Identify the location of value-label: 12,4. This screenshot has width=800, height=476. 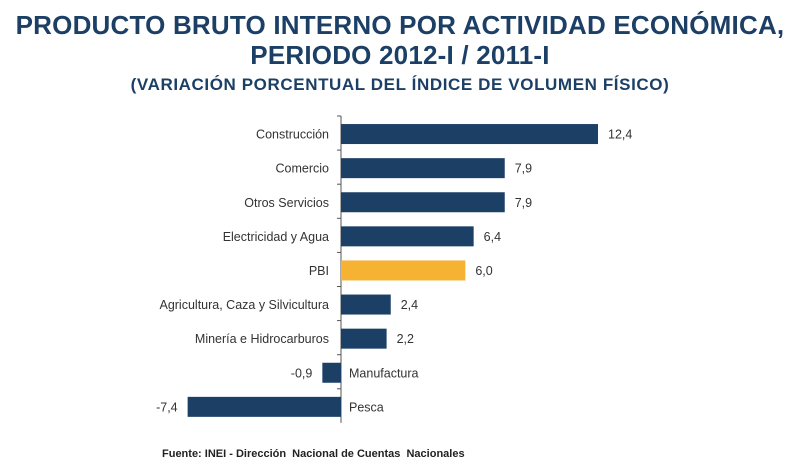
(620, 135).